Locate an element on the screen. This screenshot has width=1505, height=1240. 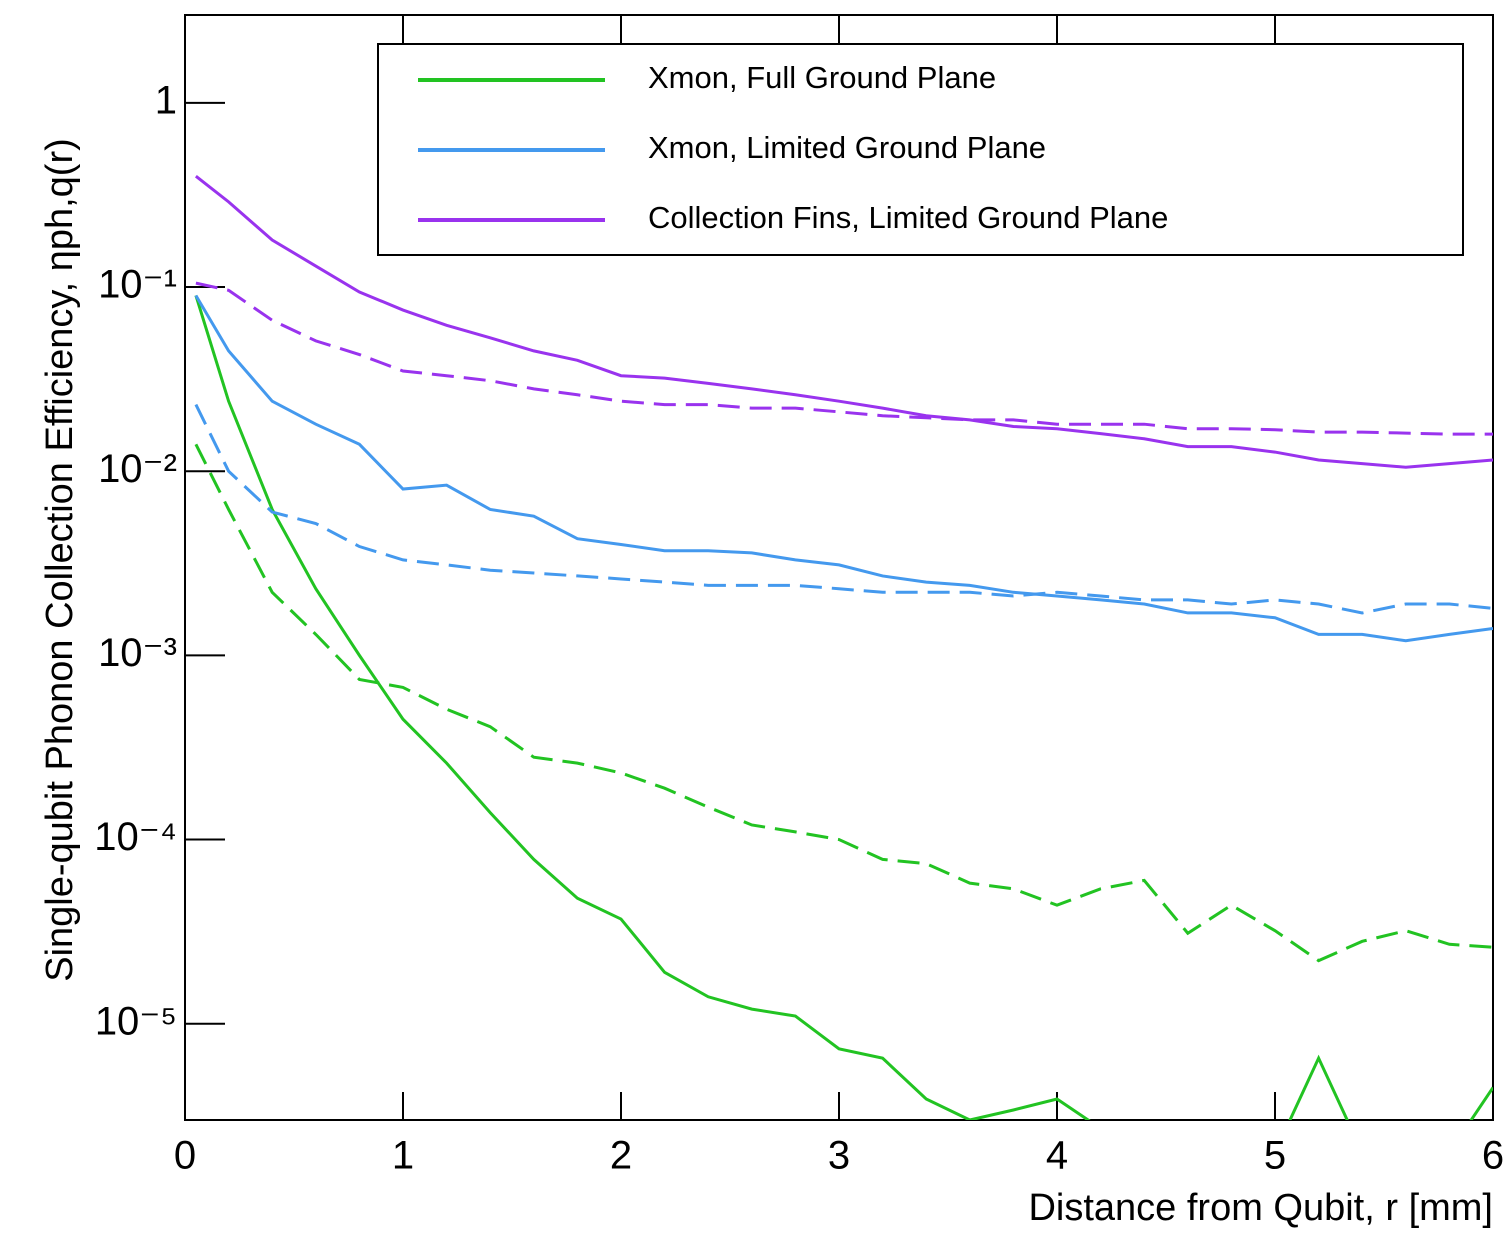
y-tick-label: 1 is located at coordinates (166, 100).